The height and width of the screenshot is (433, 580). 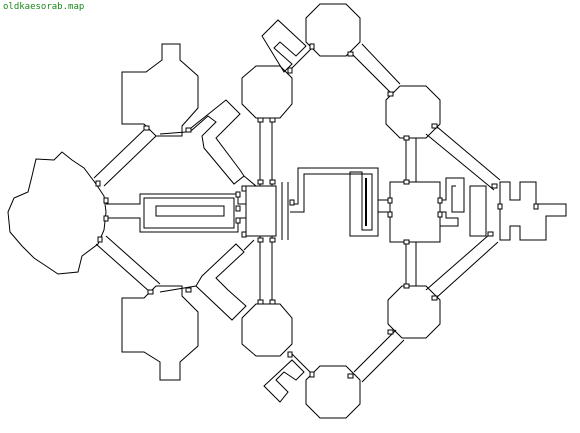 What do you see at coordinates (44, 7) in the screenshot?
I see `map-filename-label: oldkaesorab.map` at bounding box center [44, 7].